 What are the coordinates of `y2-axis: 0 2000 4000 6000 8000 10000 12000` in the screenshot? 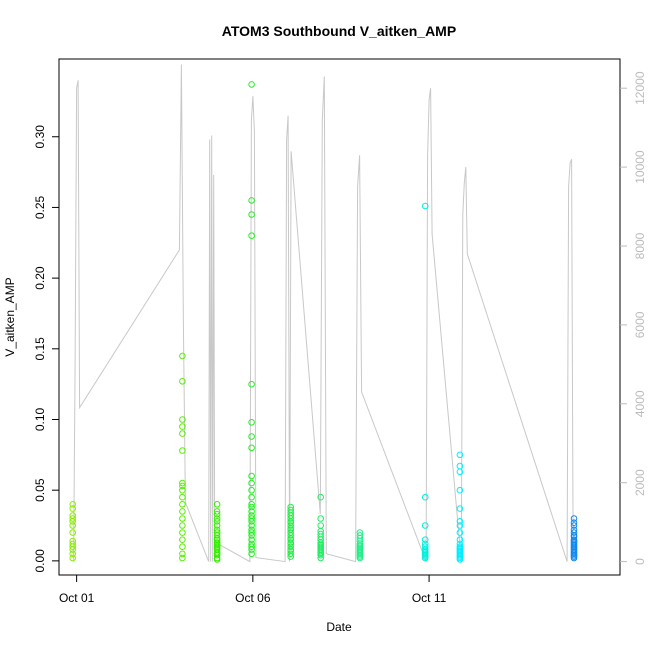 It's located at (633, 318).